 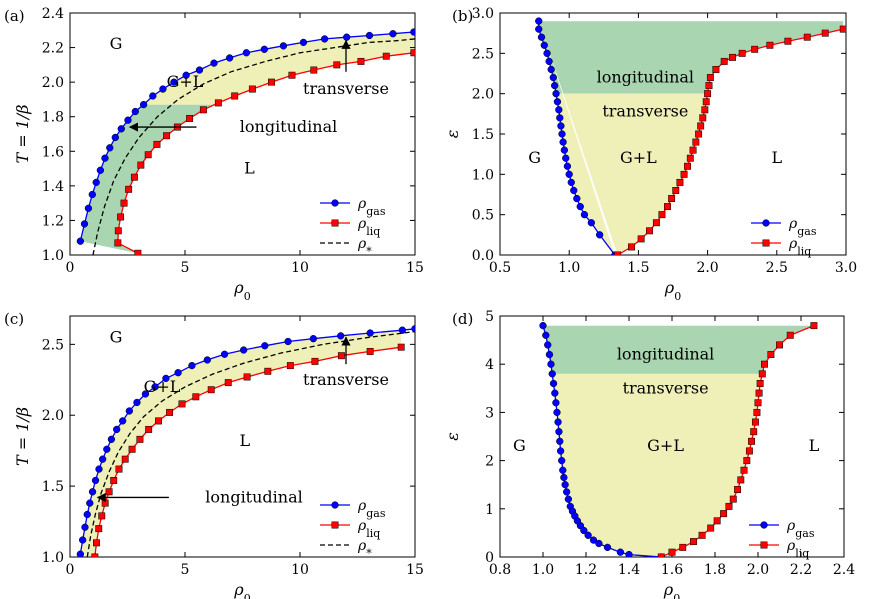 I want to click on x-tick-label: 1.6, so click(x=672, y=570).